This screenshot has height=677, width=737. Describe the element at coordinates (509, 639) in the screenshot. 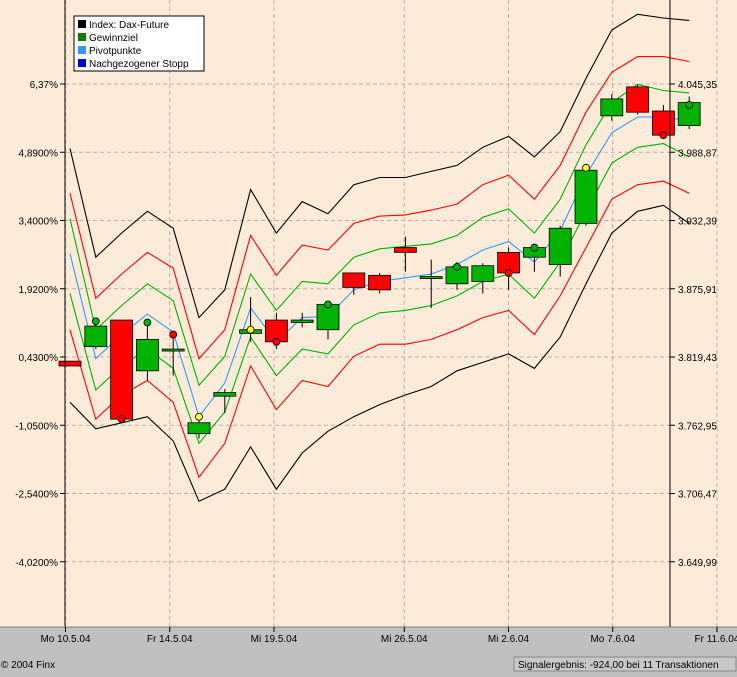

I see `x-tick-label: Mi 2.6.04` at that location.